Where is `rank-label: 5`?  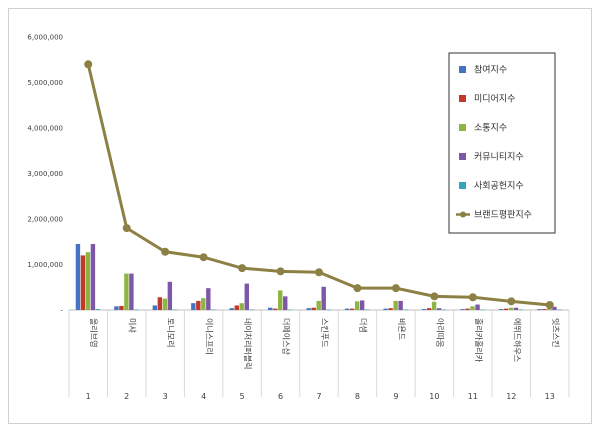
rank-label: 5 is located at coordinates (242, 396).